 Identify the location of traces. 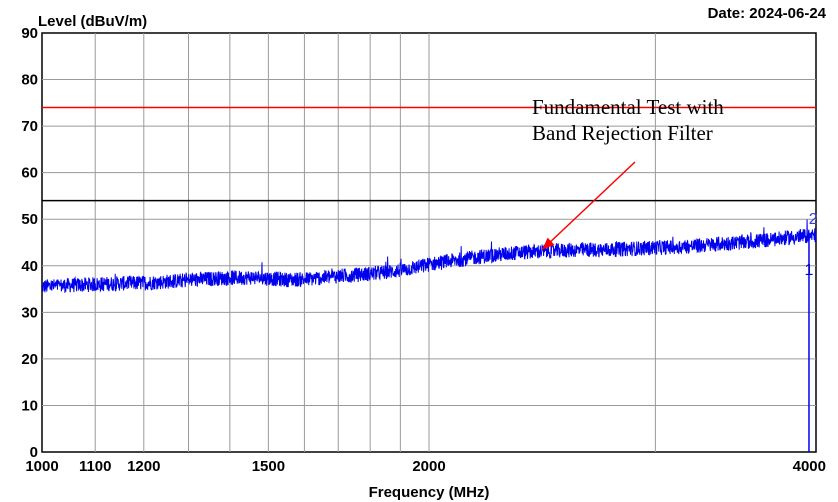
(429, 256).